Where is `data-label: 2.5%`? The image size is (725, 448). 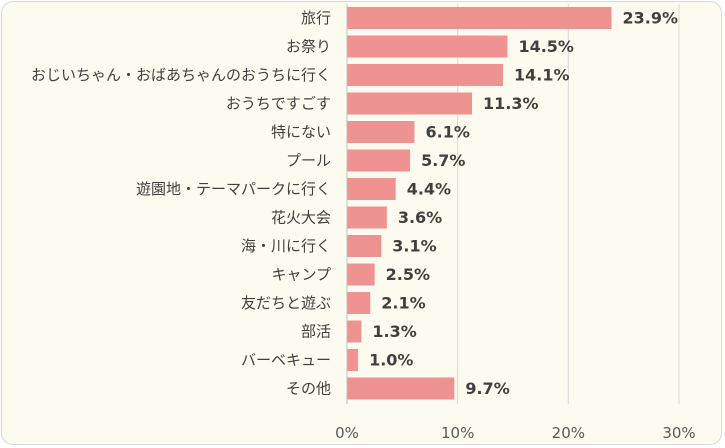 data-label: 2.5% is located at coordinates (408, 274).